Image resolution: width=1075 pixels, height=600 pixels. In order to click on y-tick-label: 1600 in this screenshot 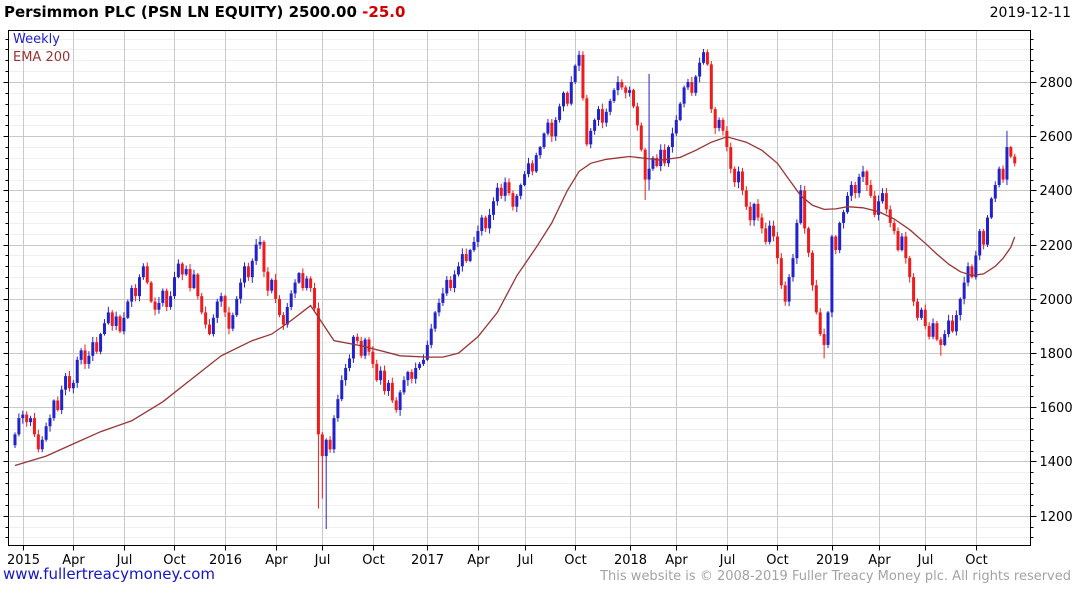, I will do `click(1056, 408)`.